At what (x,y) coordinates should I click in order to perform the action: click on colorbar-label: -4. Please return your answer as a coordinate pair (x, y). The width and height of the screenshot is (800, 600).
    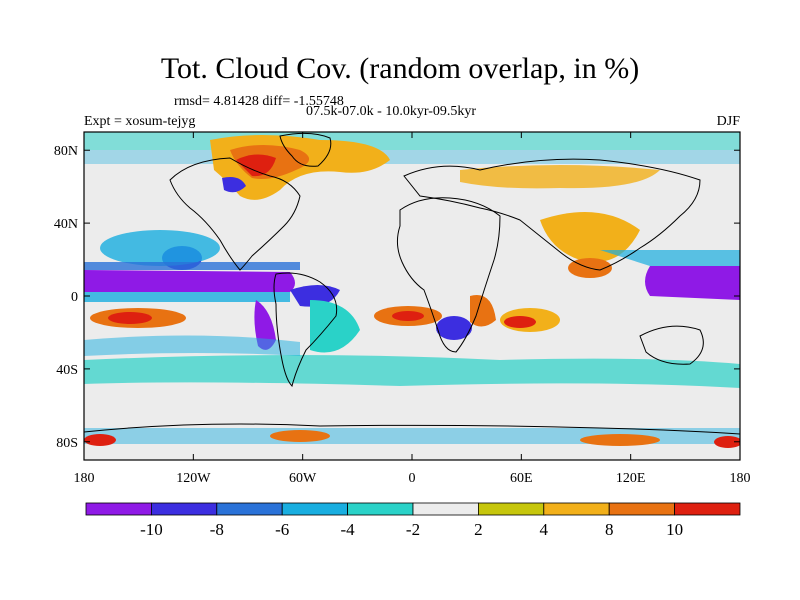
    Looking at the image, I should click on (348, 529).